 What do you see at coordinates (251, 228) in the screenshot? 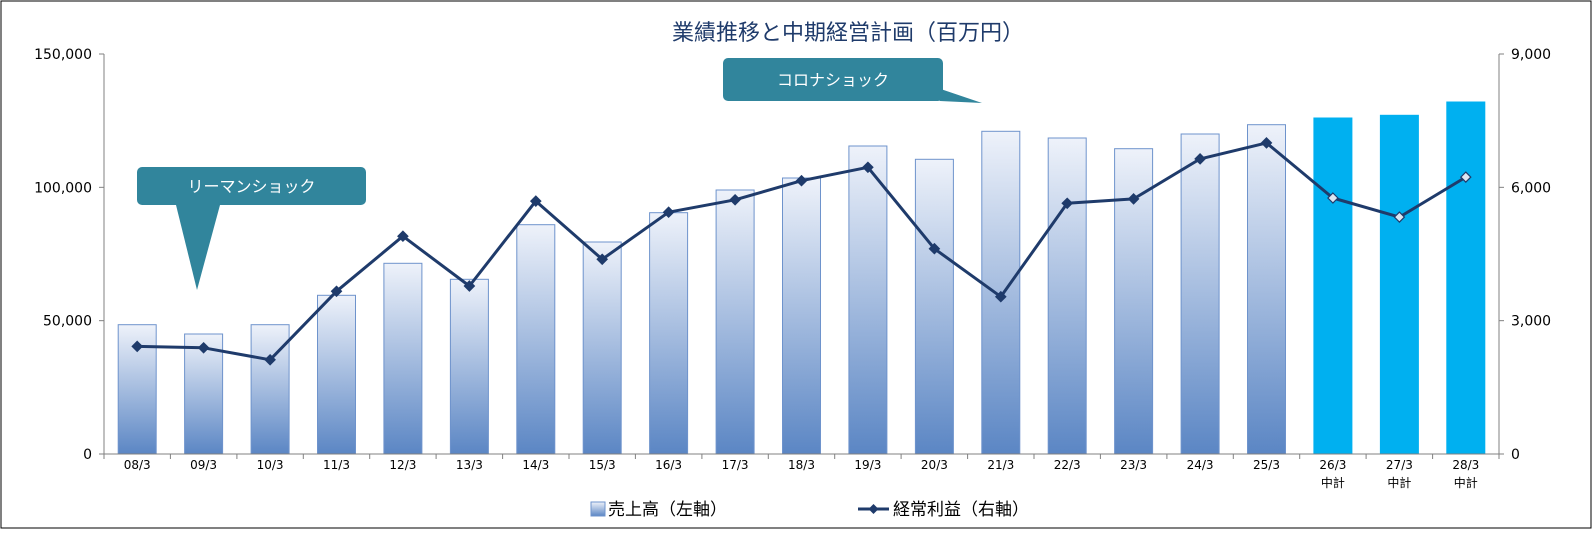
I see `callout: リーマンショック` at bounding box center [251, 228].